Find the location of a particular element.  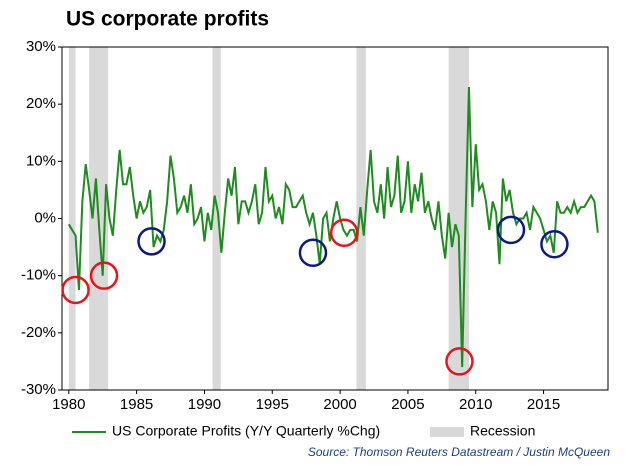

y-tick-label: -30% is located at coordinates (38, 389).